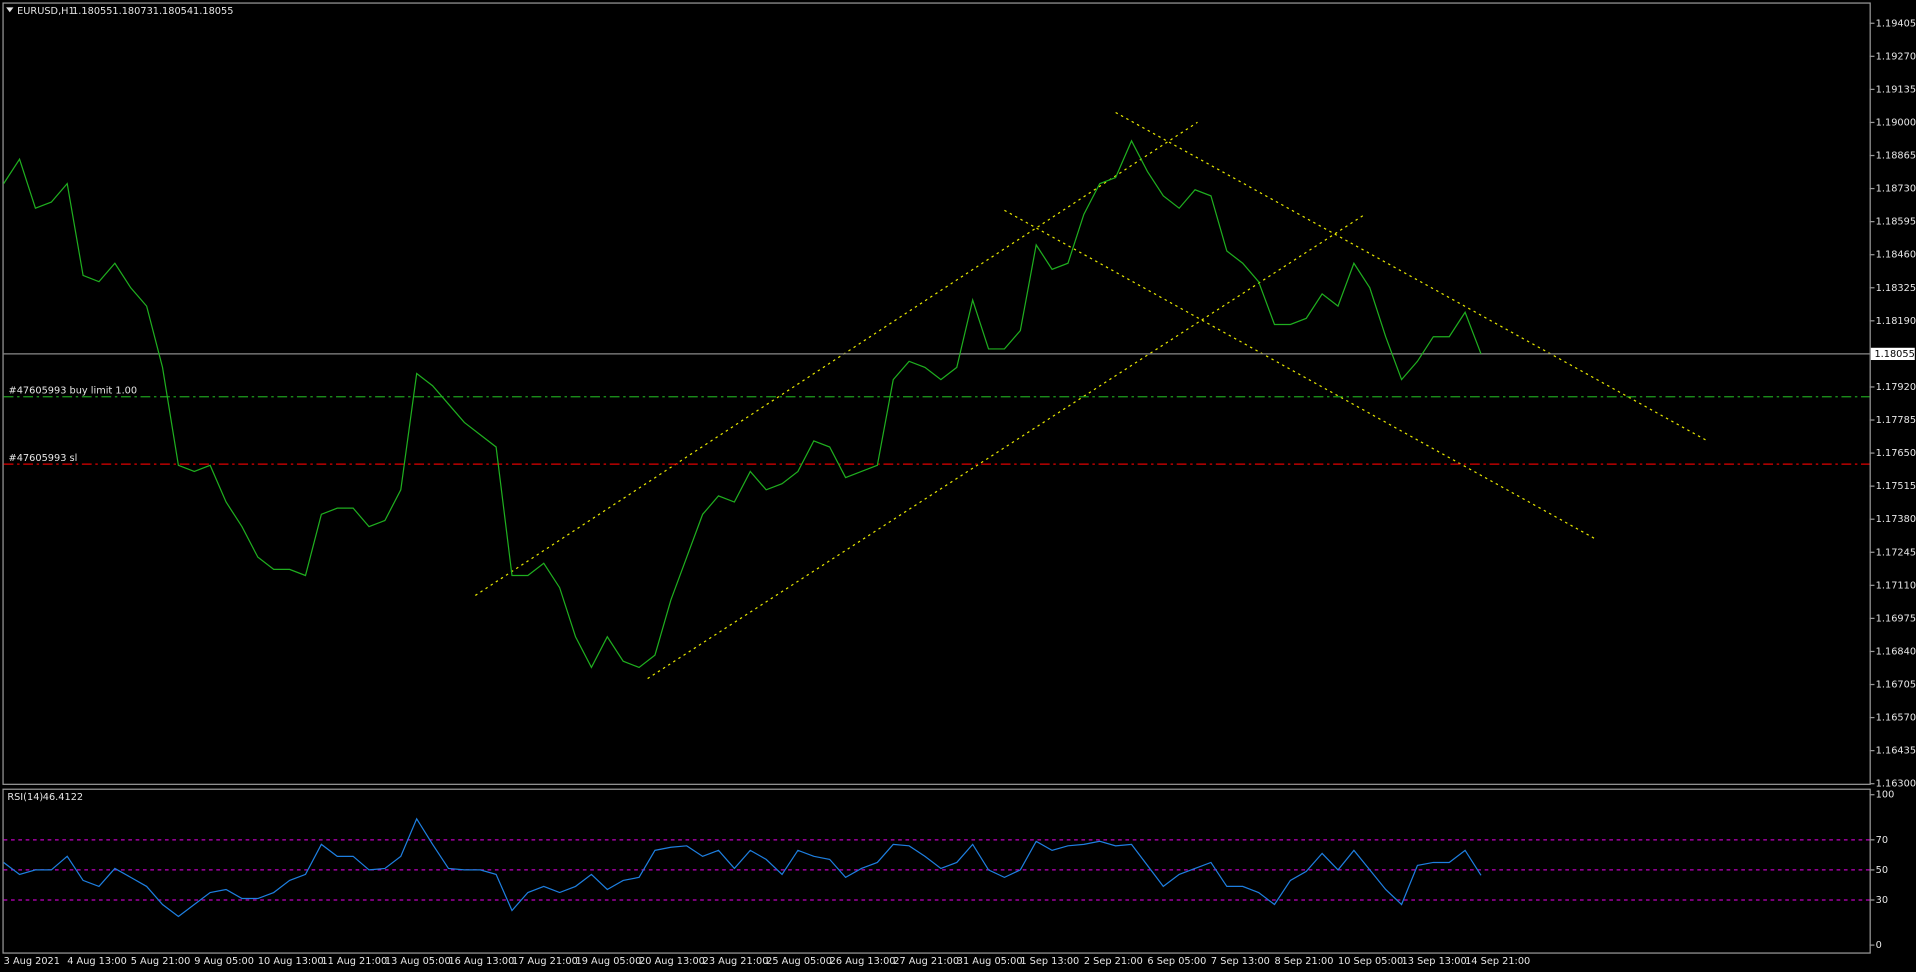 This screenshot has height=972, width=1916. I want to click on symbol-title: EURUSD,H1, so click(46, 11).